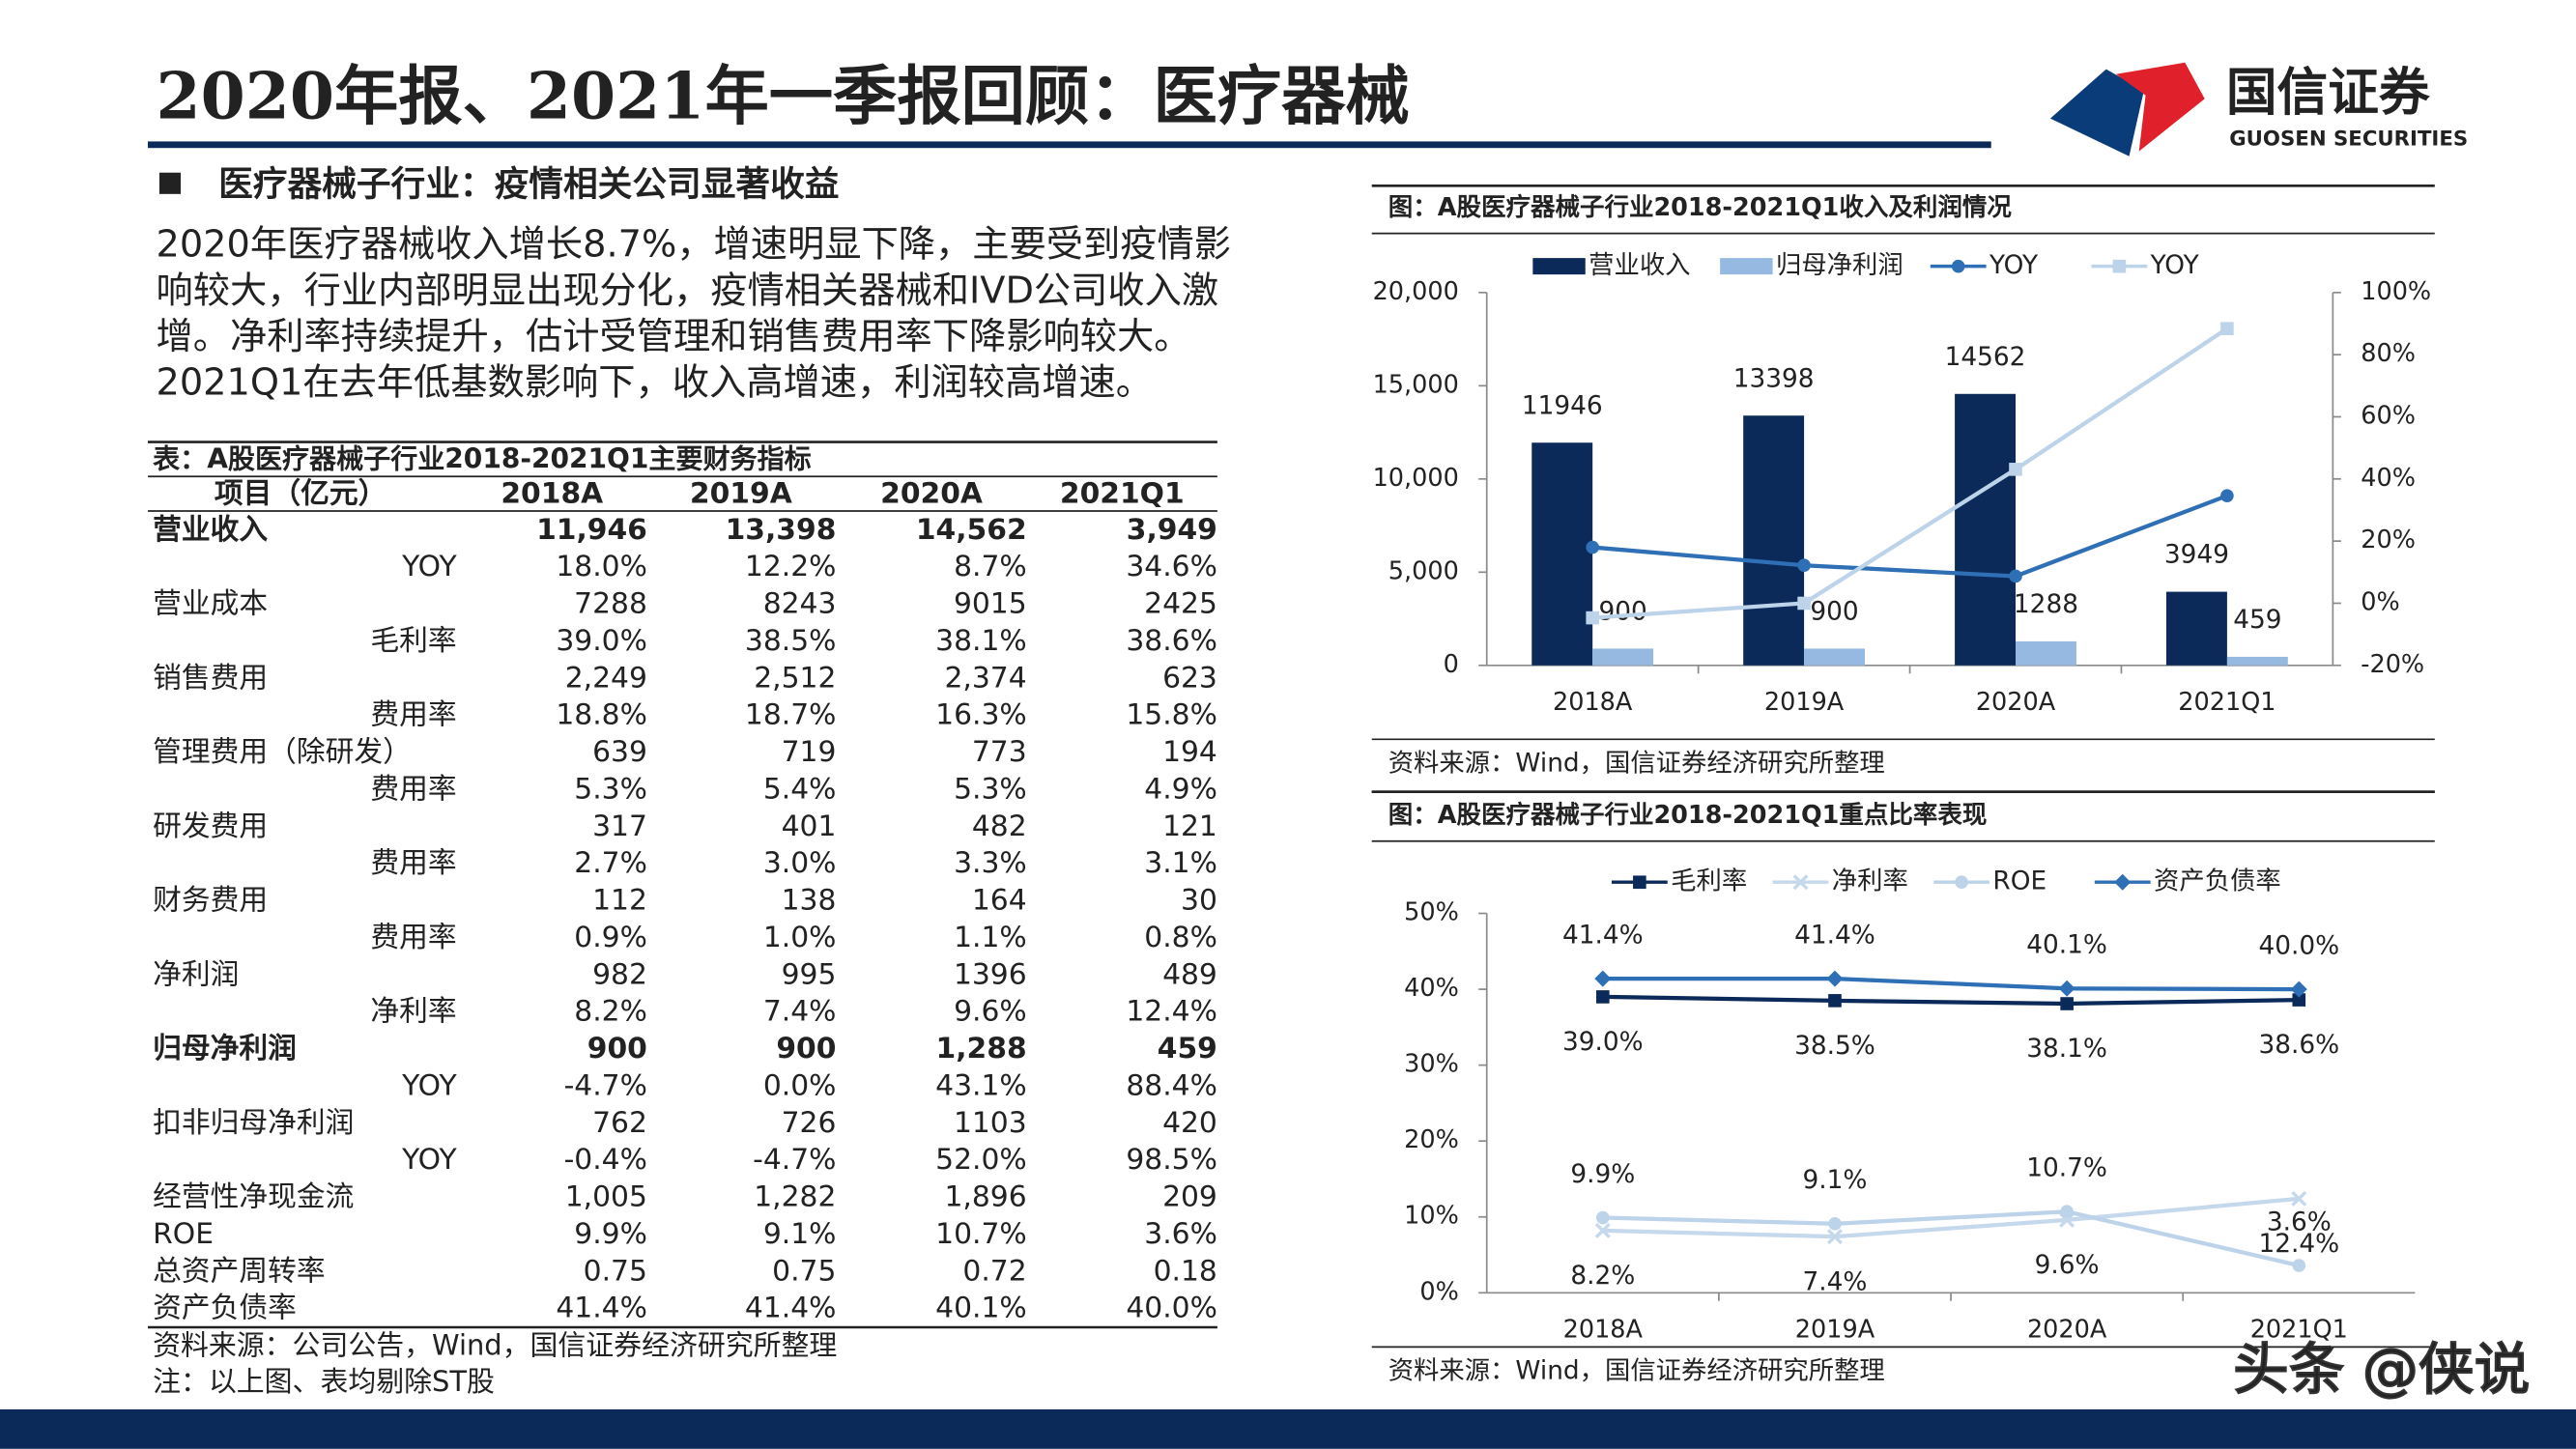 Image resolution: width=2576 pixels, height=1449 pixels. What do you see at coordinates (2067, 1265) in the screenshot?
I see `data-label: 9.6%` at bounding box center [2067, 1265].